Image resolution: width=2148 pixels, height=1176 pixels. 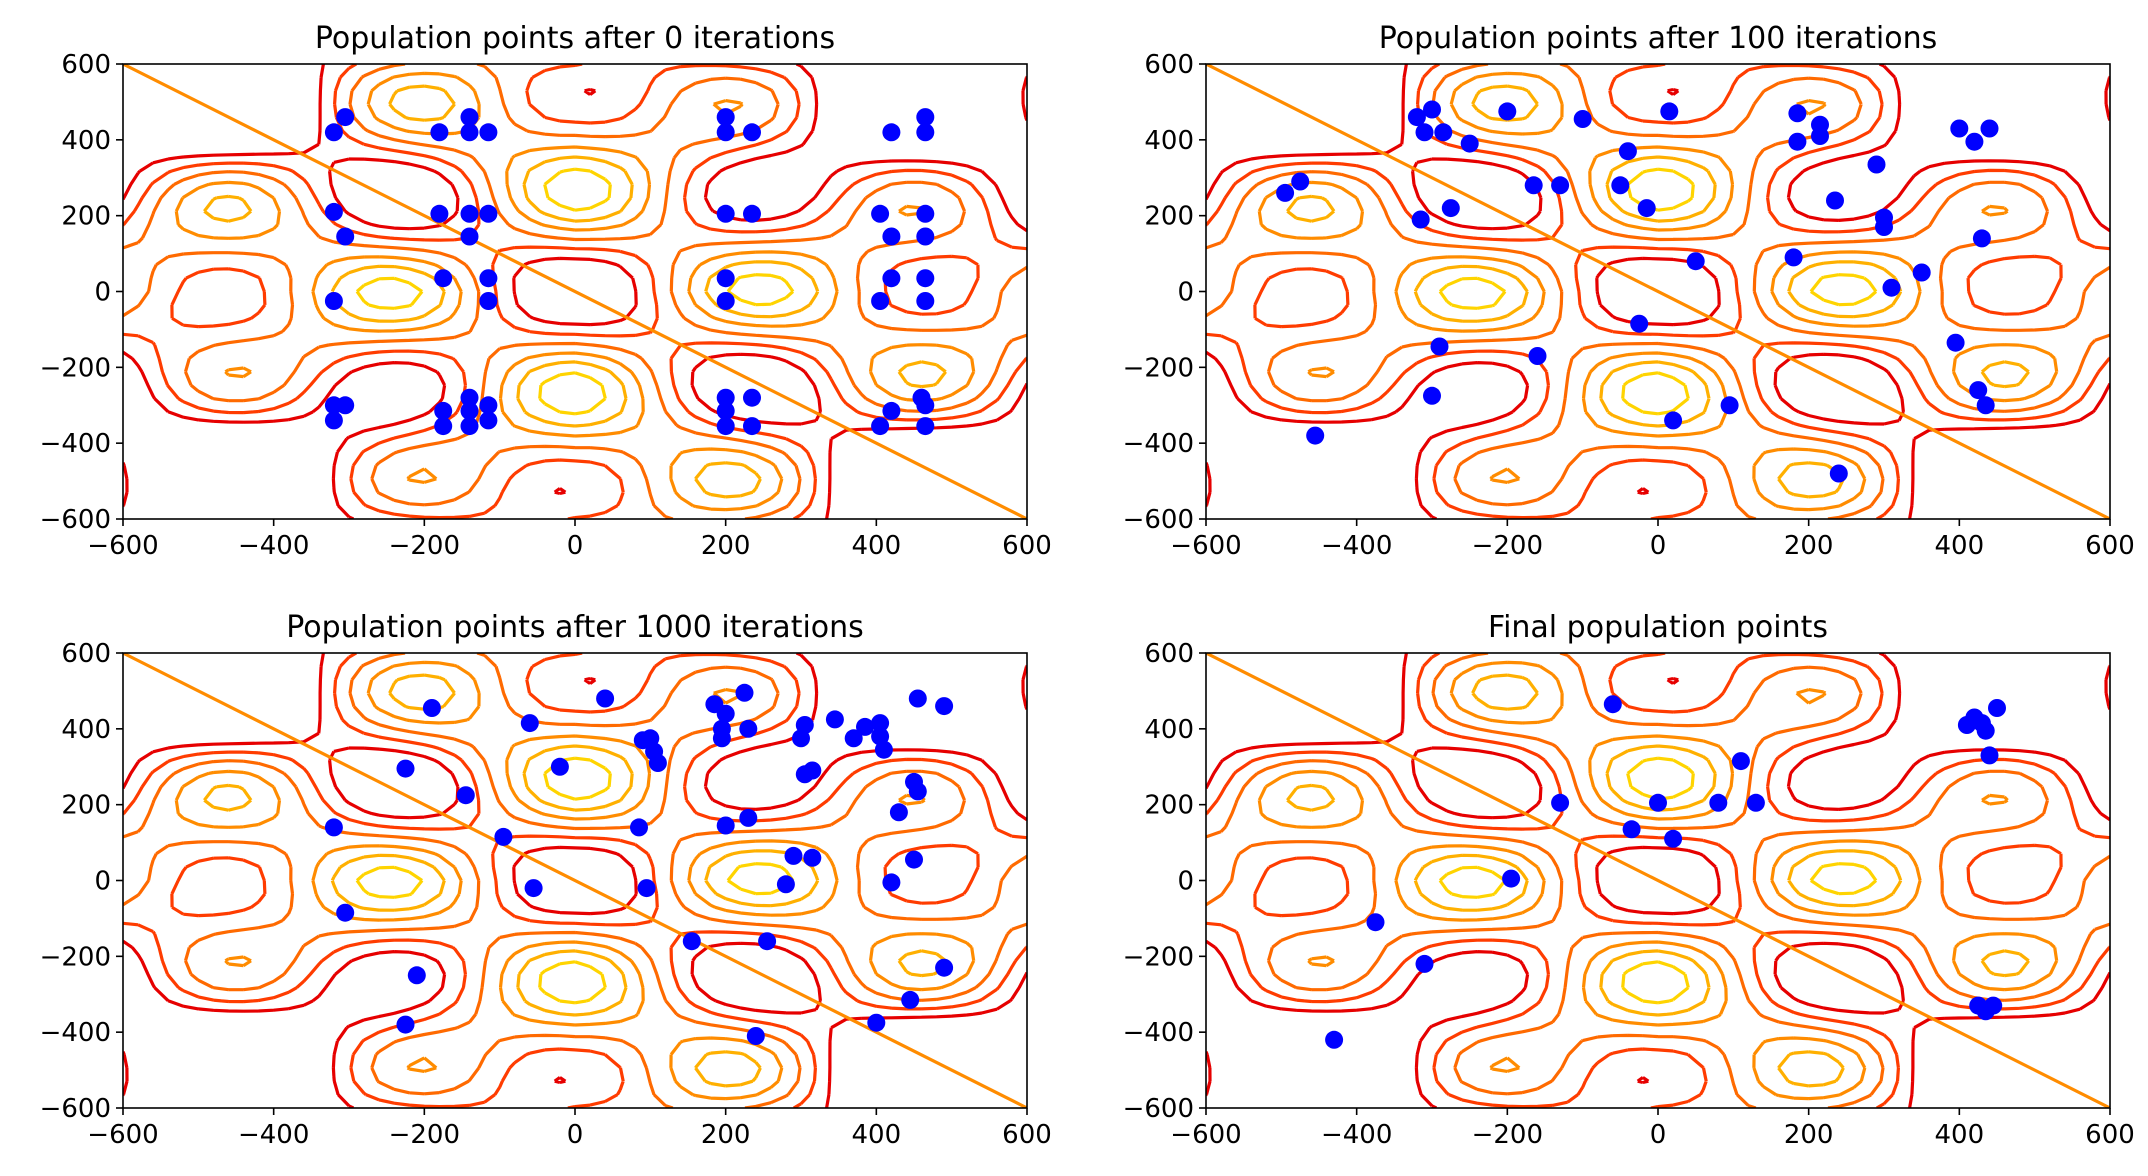 I want to click on x-tick-label: 0, so click(x=575, y=546).